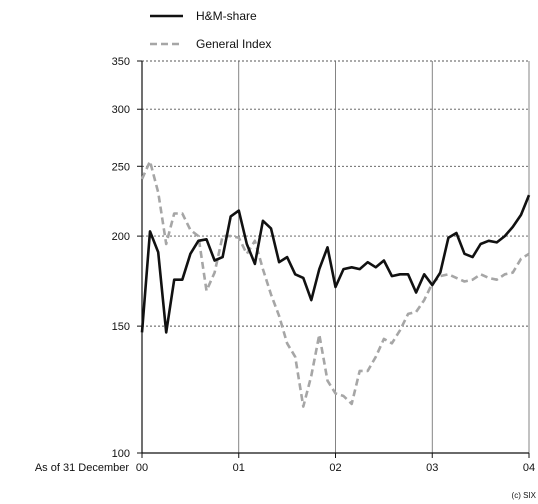  I want to click on x-tick-label: 01, so click(239, 468).